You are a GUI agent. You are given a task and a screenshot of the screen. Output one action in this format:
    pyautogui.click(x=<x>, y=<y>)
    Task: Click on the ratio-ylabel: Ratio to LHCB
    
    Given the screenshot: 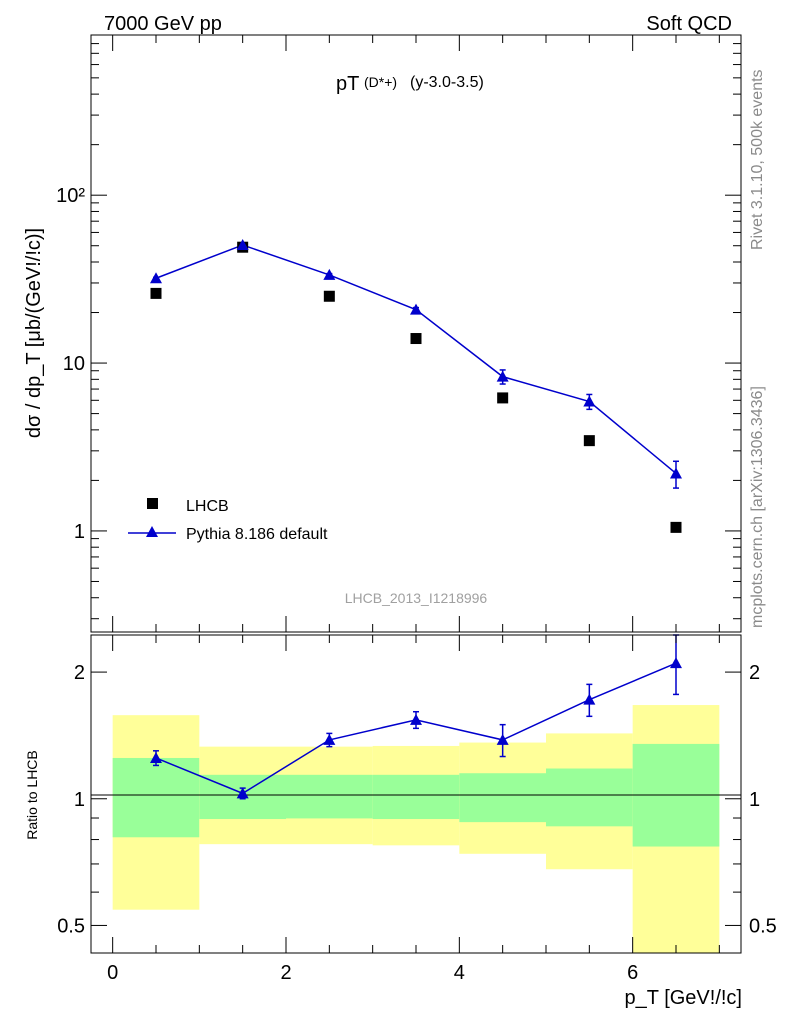 What is the action you would take?
    pyautogui.click(x=32, y=794)
    